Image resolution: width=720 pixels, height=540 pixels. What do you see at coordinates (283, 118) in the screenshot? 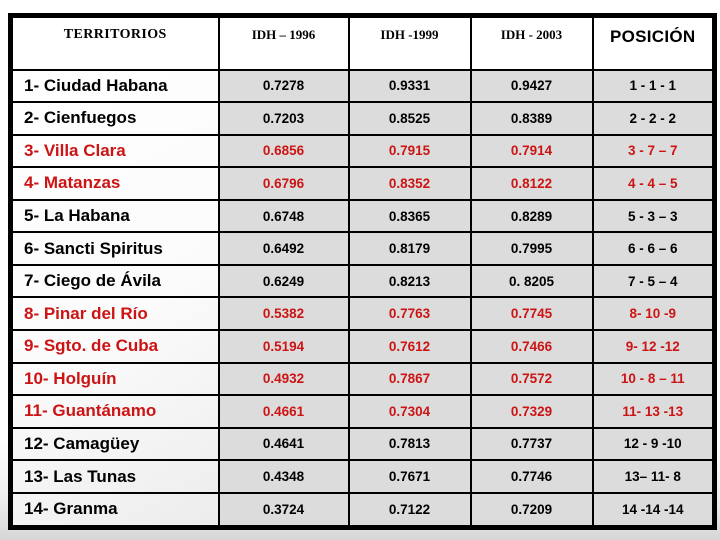
I see `idh-1996-cell: 0.7203` at bounding box center [283, 118].